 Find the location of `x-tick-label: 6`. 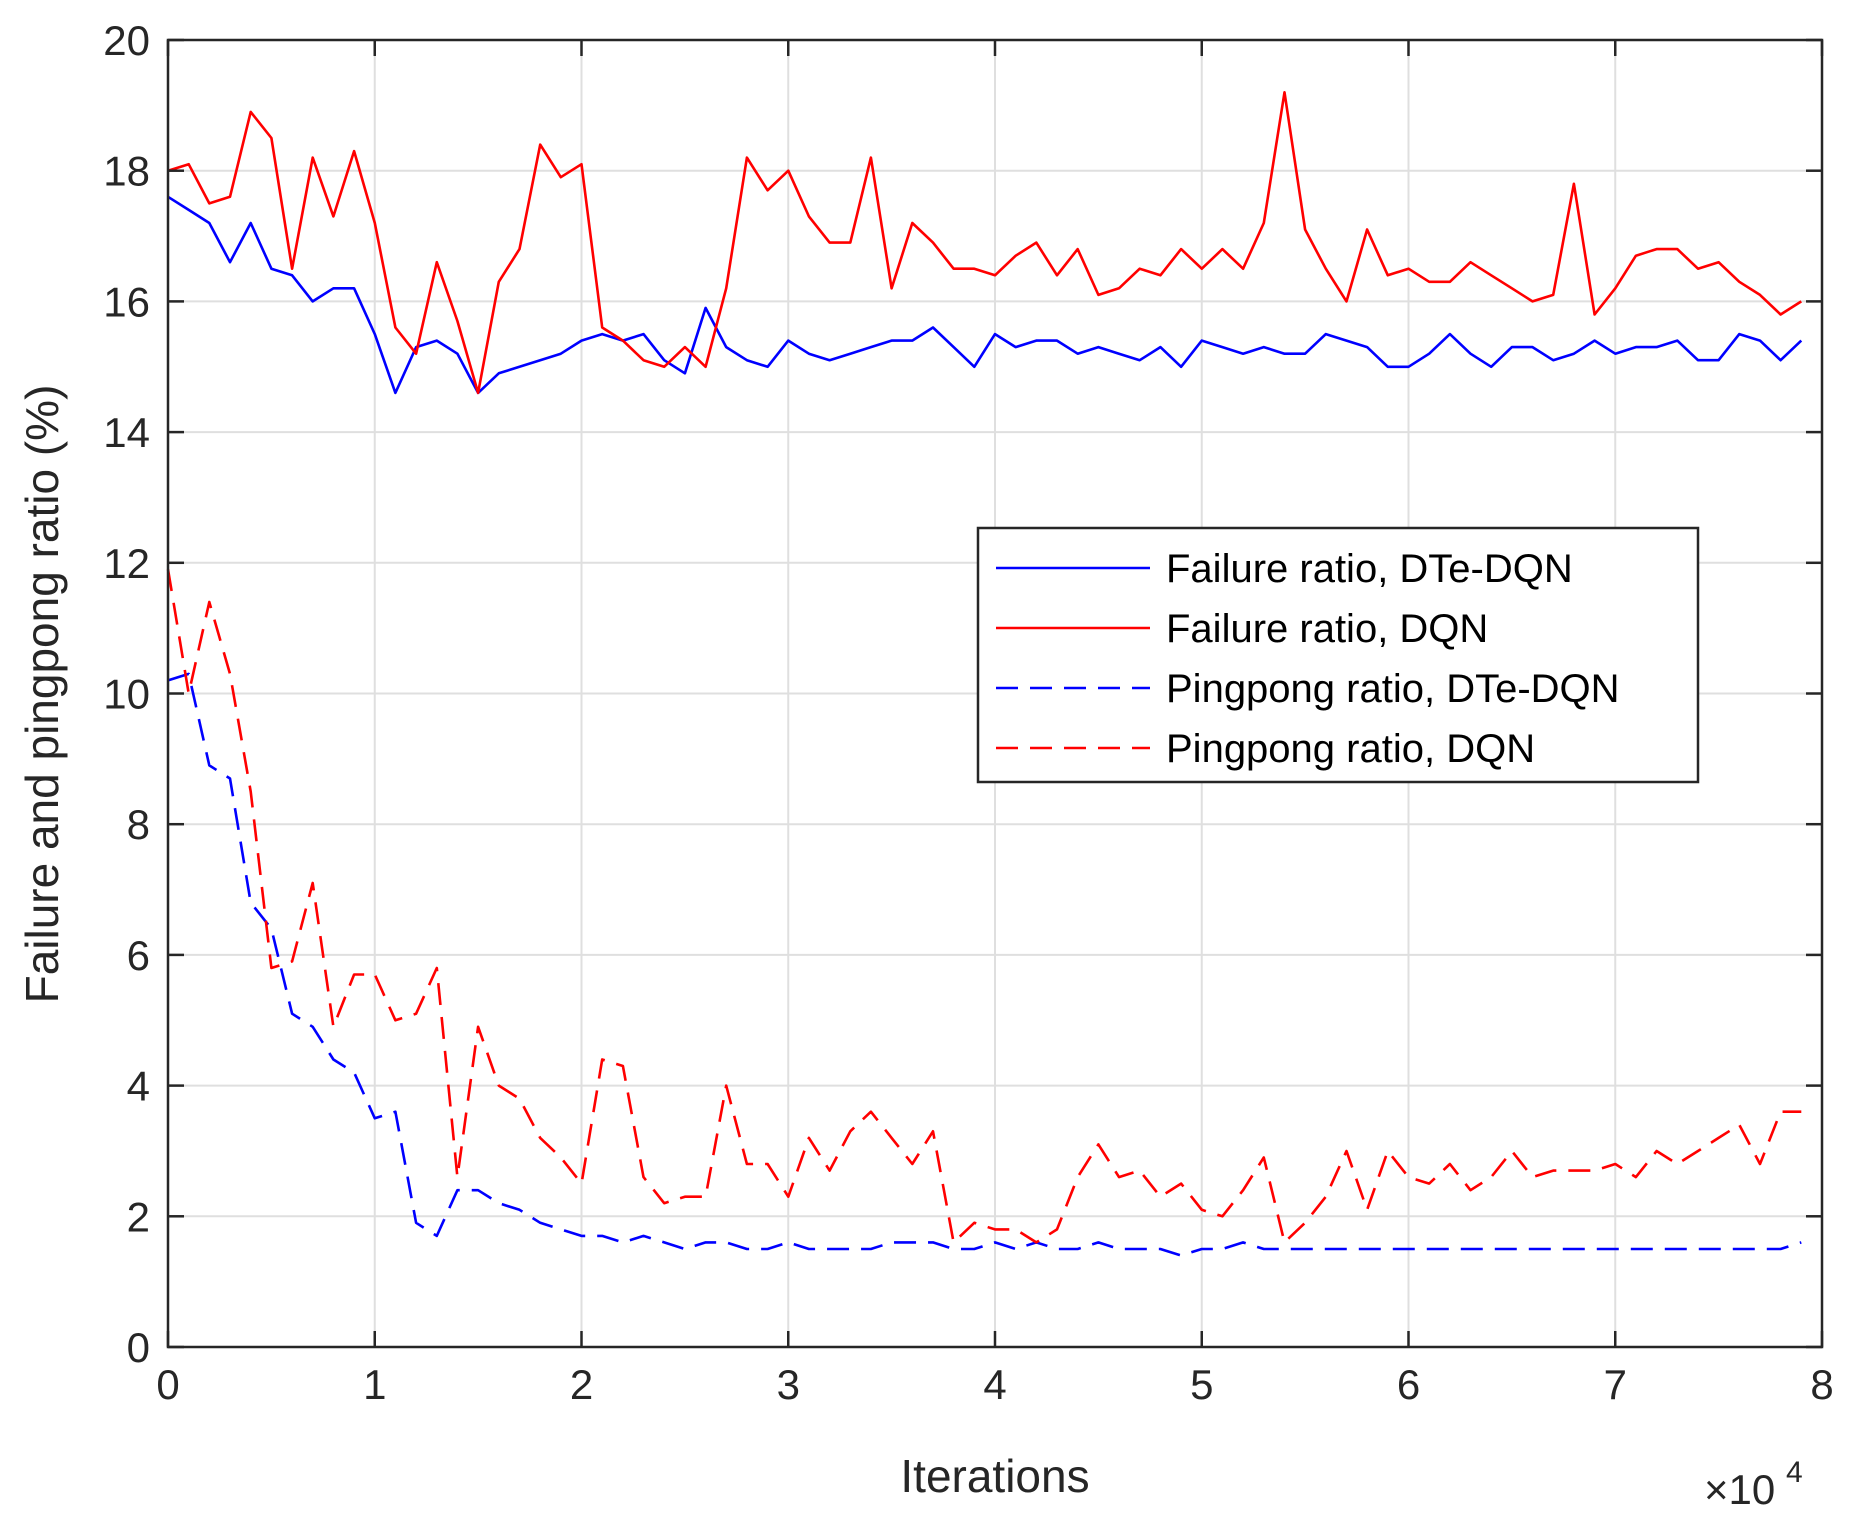

x-tick-label: 6 is located at coordinates (1408, 1384).